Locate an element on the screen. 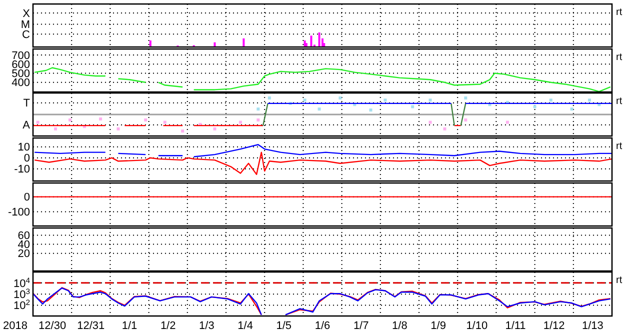 Image resolution: width=633 pixels, height=334 pixels. x-tick-label: 1/5 is located at coordinates (284, 326).